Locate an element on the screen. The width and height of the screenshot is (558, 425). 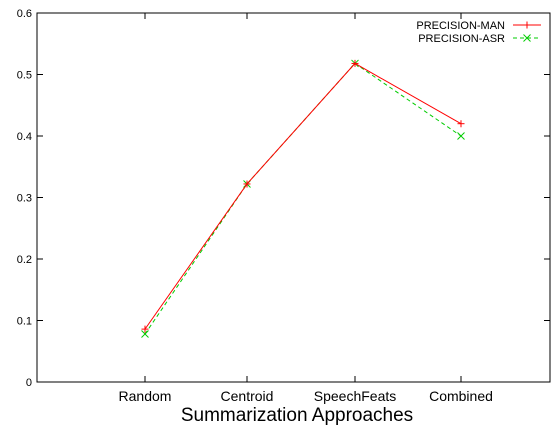
y-tick-label: 0.3 is located at coordinates (24, 199).